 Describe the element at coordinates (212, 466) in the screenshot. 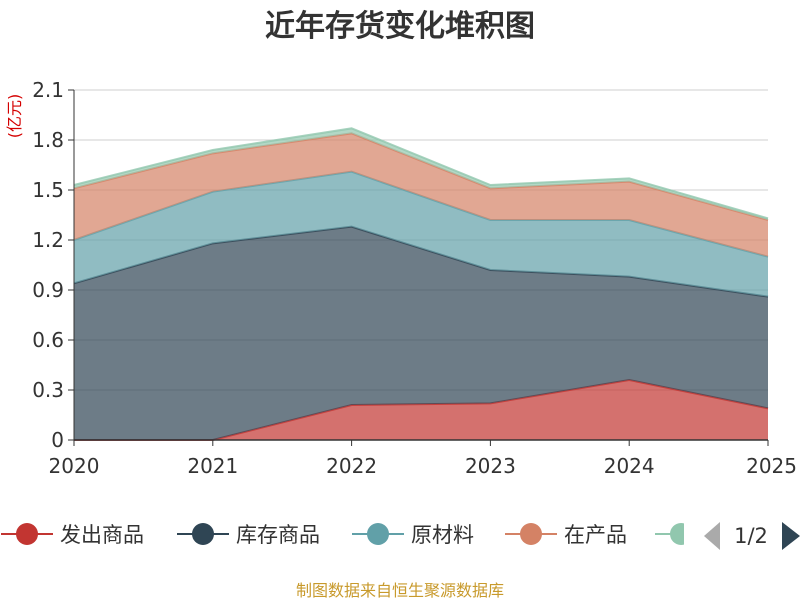

I see `x-tick-label: 2021` at that location.